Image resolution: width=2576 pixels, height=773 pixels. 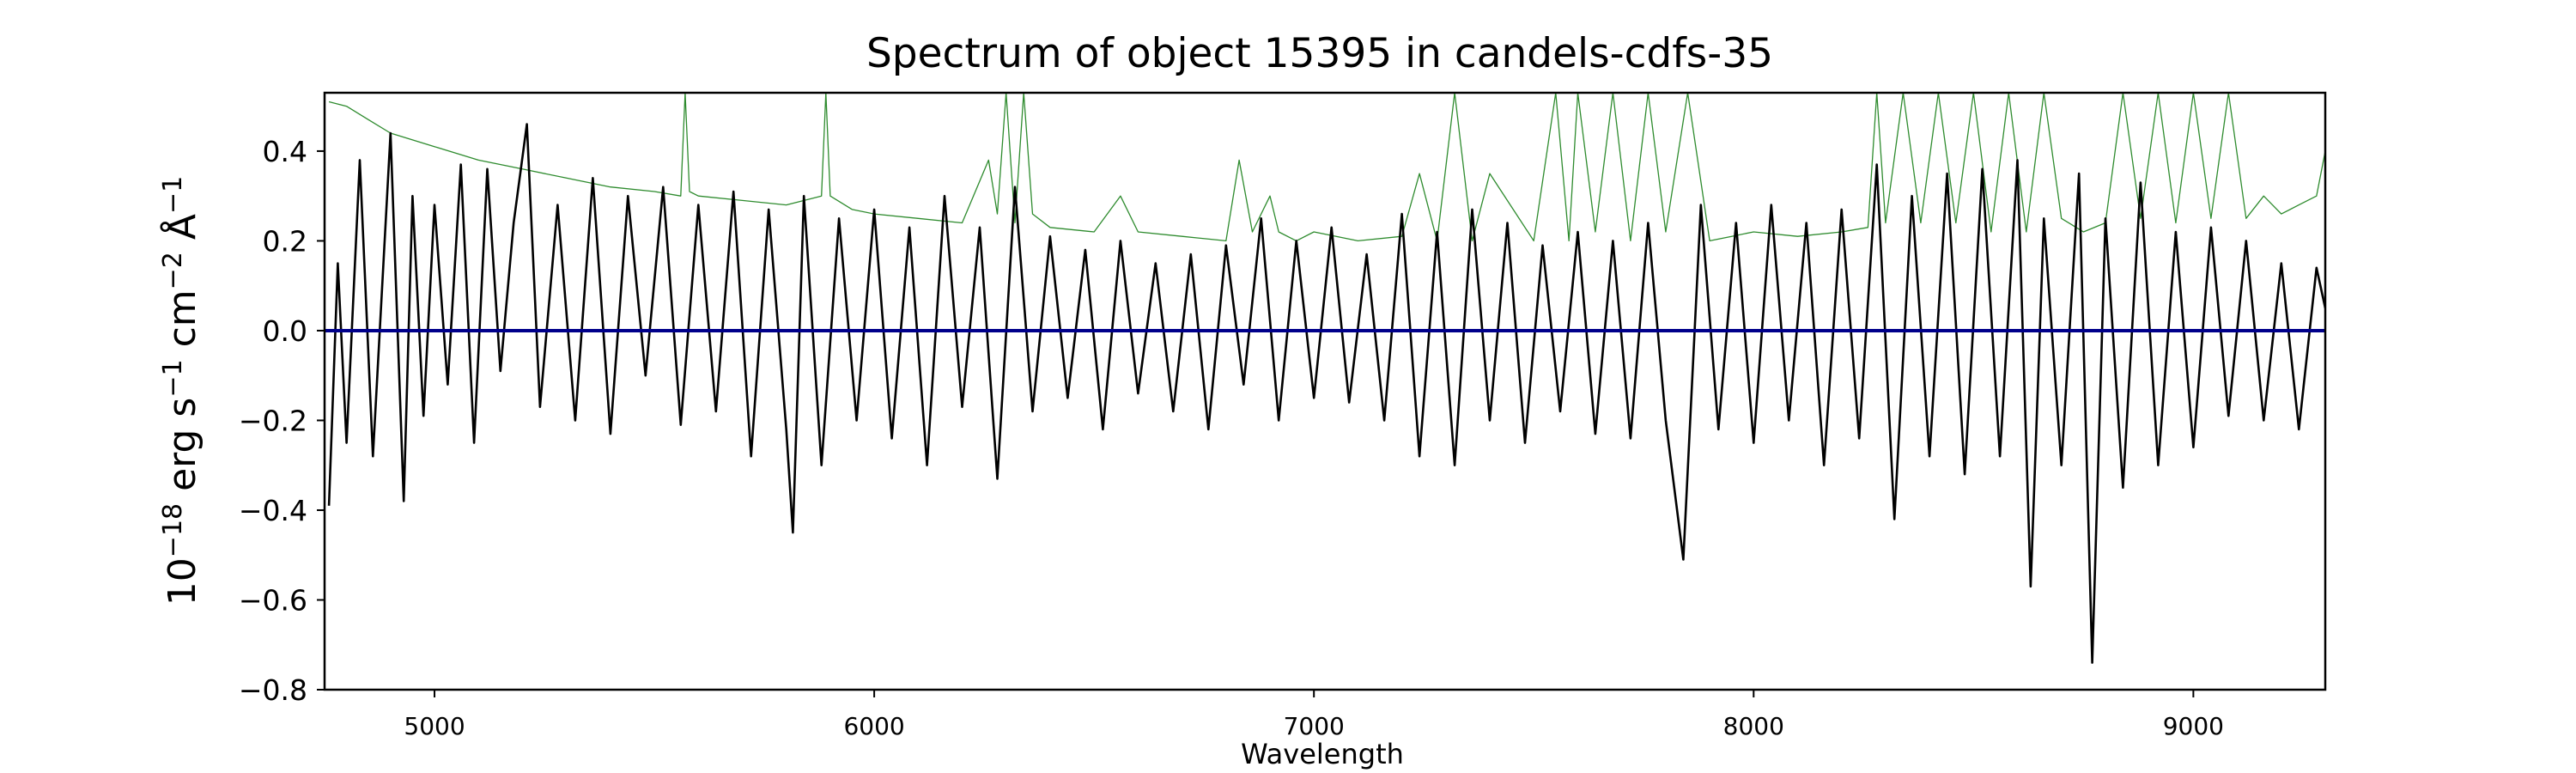 I want to click on x-tick-label: 8000, so click(x=1753, y=726).